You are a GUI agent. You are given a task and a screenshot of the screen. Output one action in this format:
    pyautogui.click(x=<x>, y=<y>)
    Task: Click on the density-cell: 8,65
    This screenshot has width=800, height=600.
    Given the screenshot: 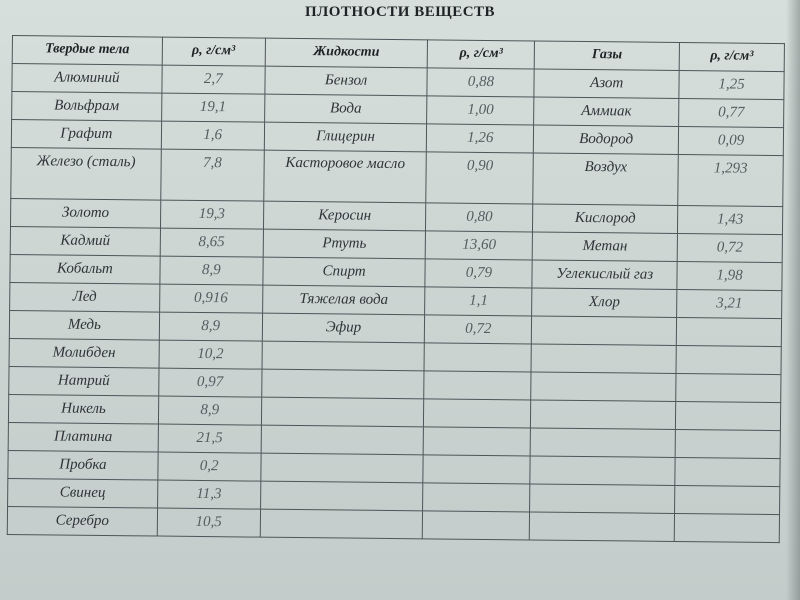 What is the action you would take?
    pyautogui.click(x=211, y=243)
    